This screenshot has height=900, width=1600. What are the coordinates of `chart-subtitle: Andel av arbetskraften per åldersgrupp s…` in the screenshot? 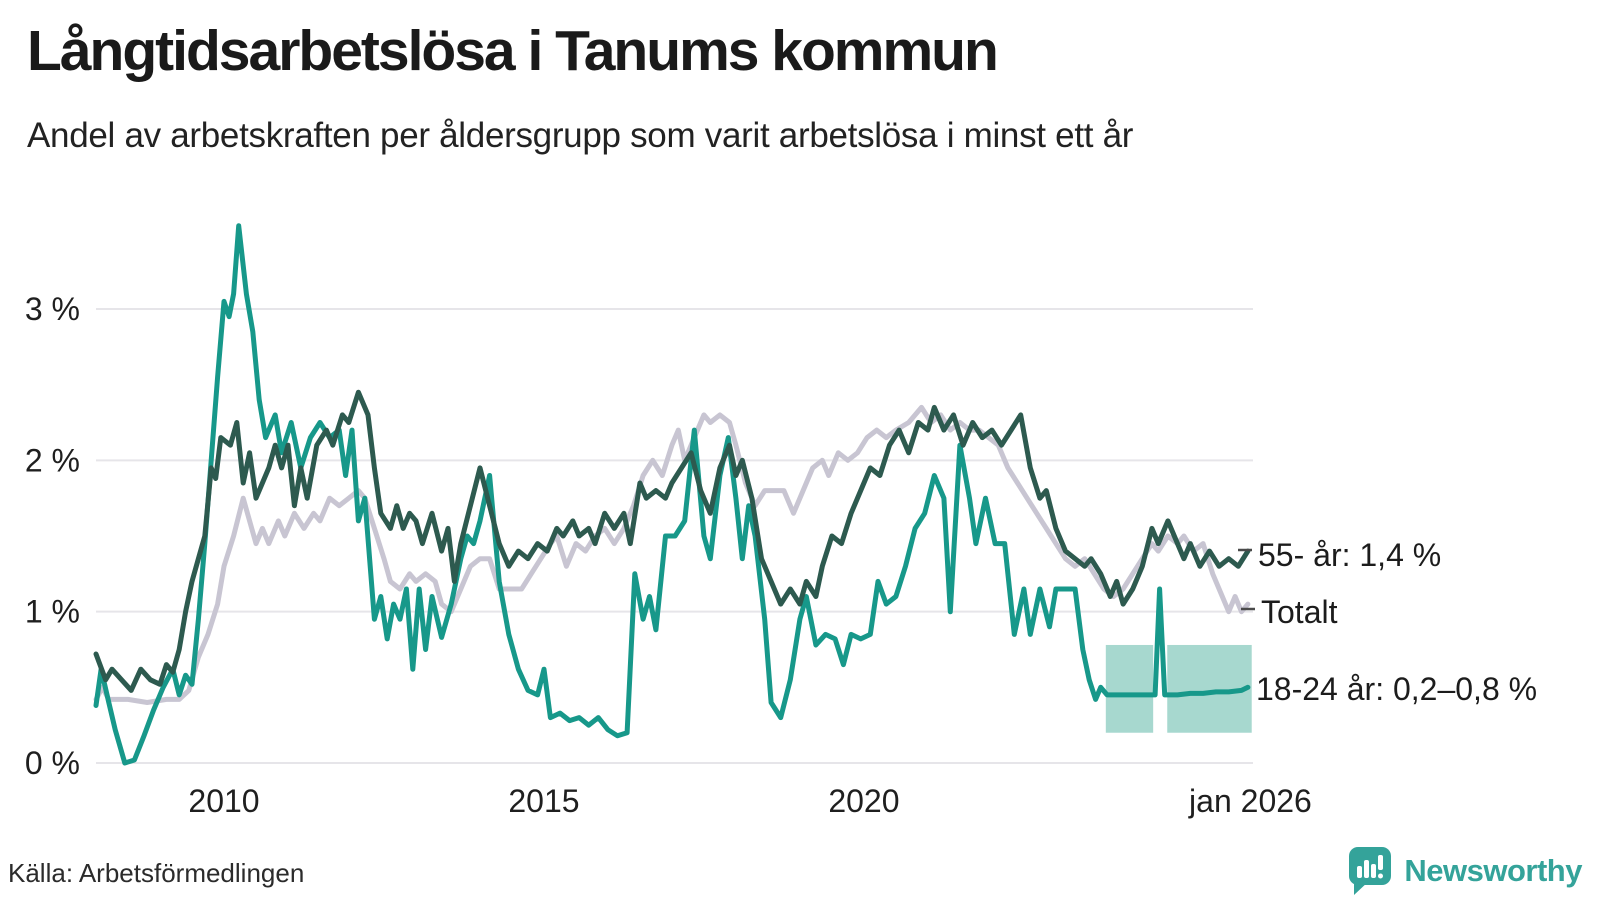 It's located at (580, 135).